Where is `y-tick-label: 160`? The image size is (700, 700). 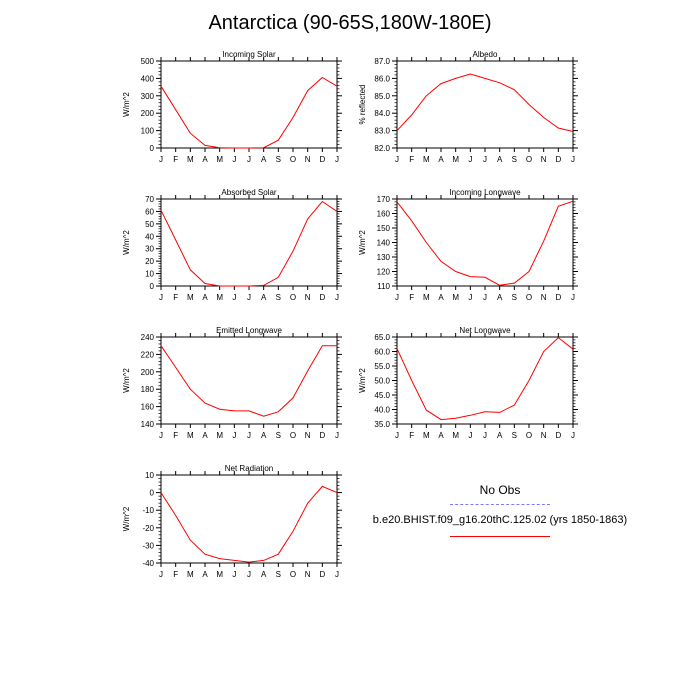
y-tick-label: 160 is located at coordinates (148, 407).